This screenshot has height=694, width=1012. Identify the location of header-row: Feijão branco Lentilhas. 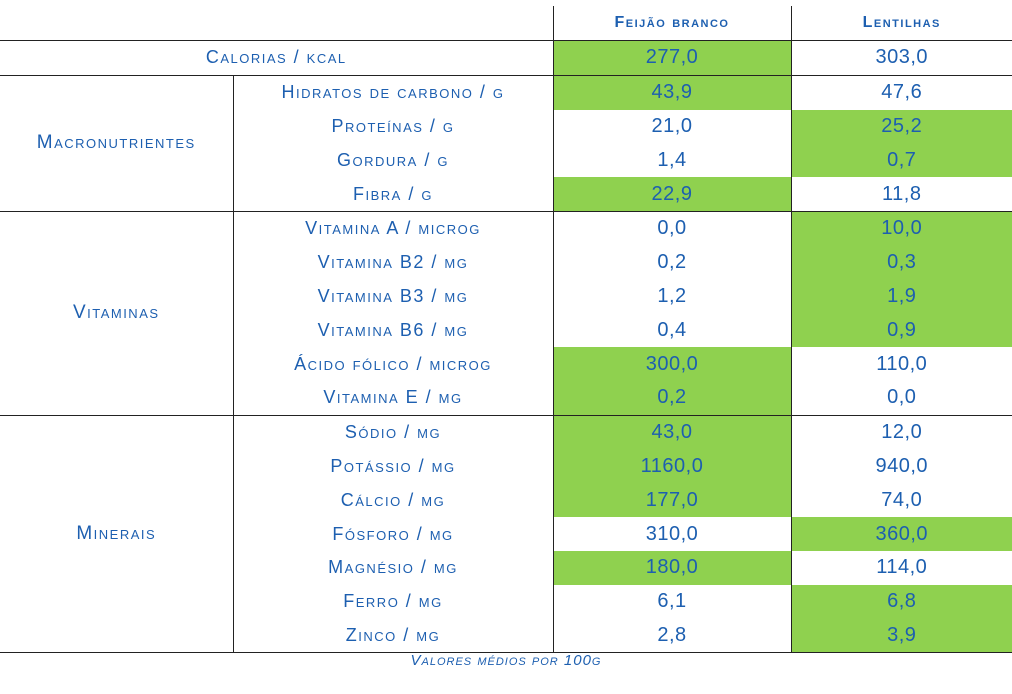
(506, 23).